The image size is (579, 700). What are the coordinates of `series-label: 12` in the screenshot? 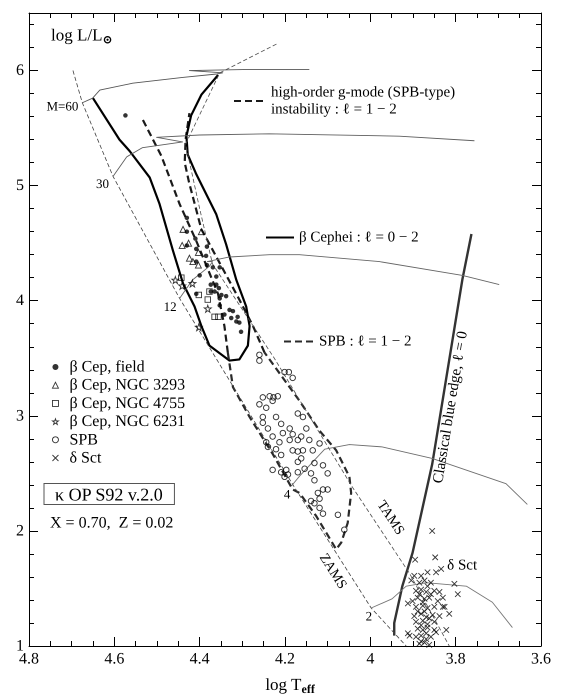 It's located at (170, 306).